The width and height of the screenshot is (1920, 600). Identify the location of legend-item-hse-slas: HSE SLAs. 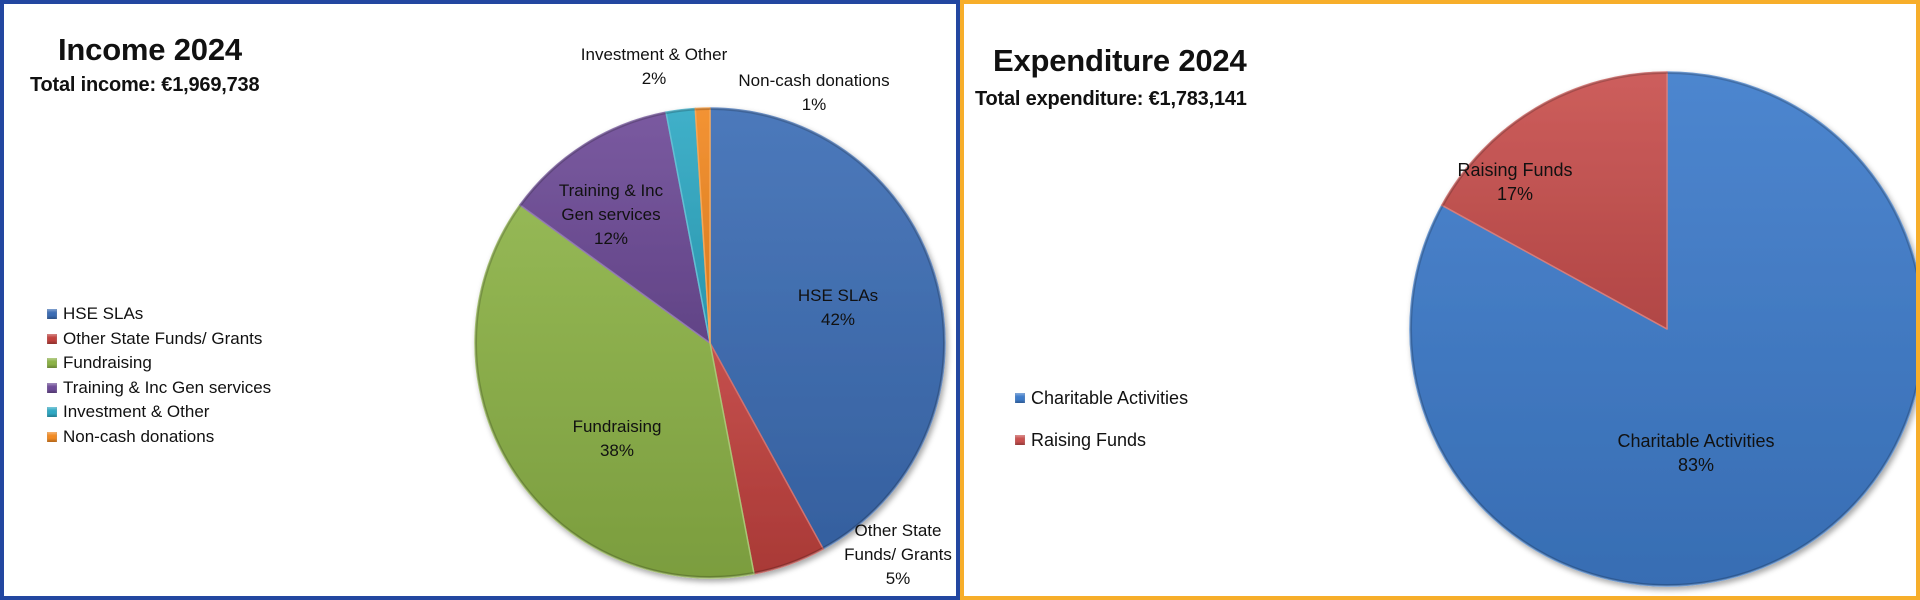
(159, 314).